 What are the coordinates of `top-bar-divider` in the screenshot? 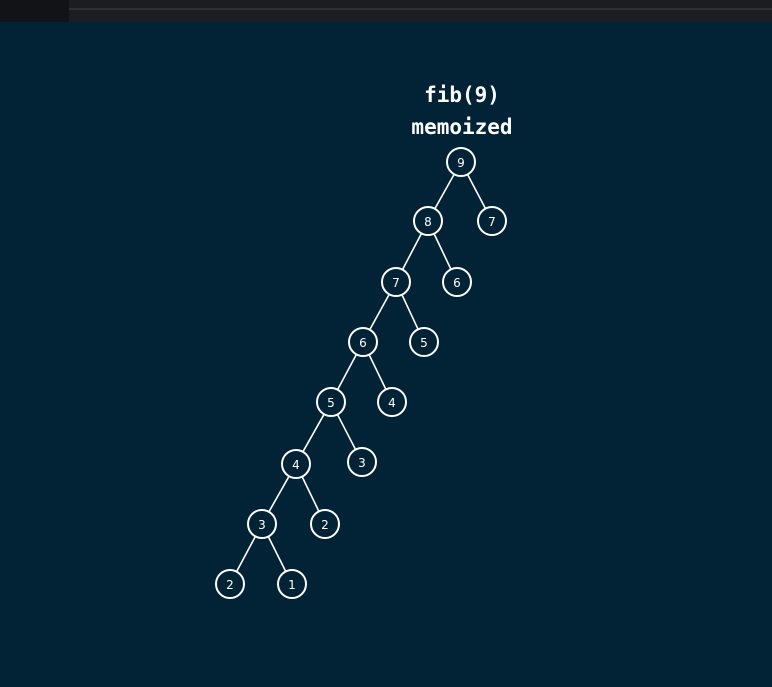 It's located at (420, 9).